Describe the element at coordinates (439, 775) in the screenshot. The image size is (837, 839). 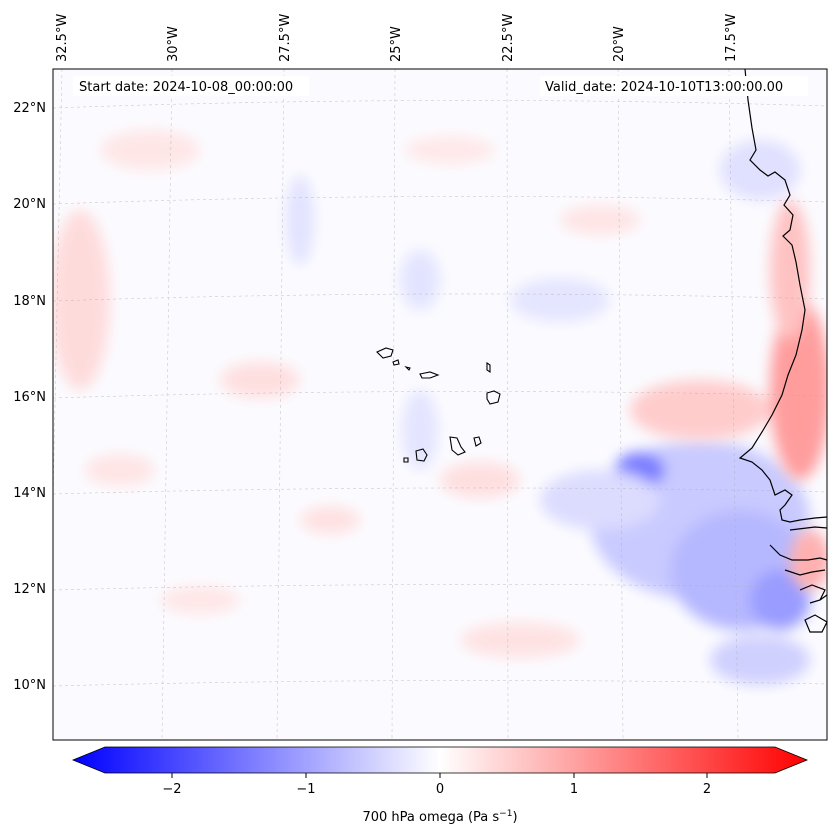
I see `colorbar-ticks` at that location.